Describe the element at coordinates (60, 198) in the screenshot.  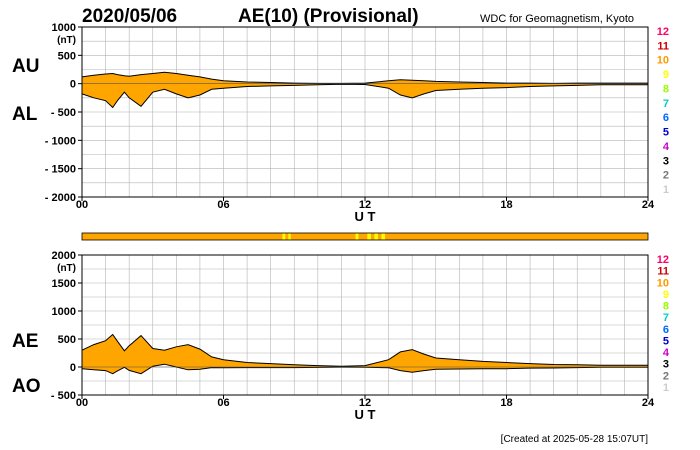
I see `y-tick-label: - 2000` at that location.